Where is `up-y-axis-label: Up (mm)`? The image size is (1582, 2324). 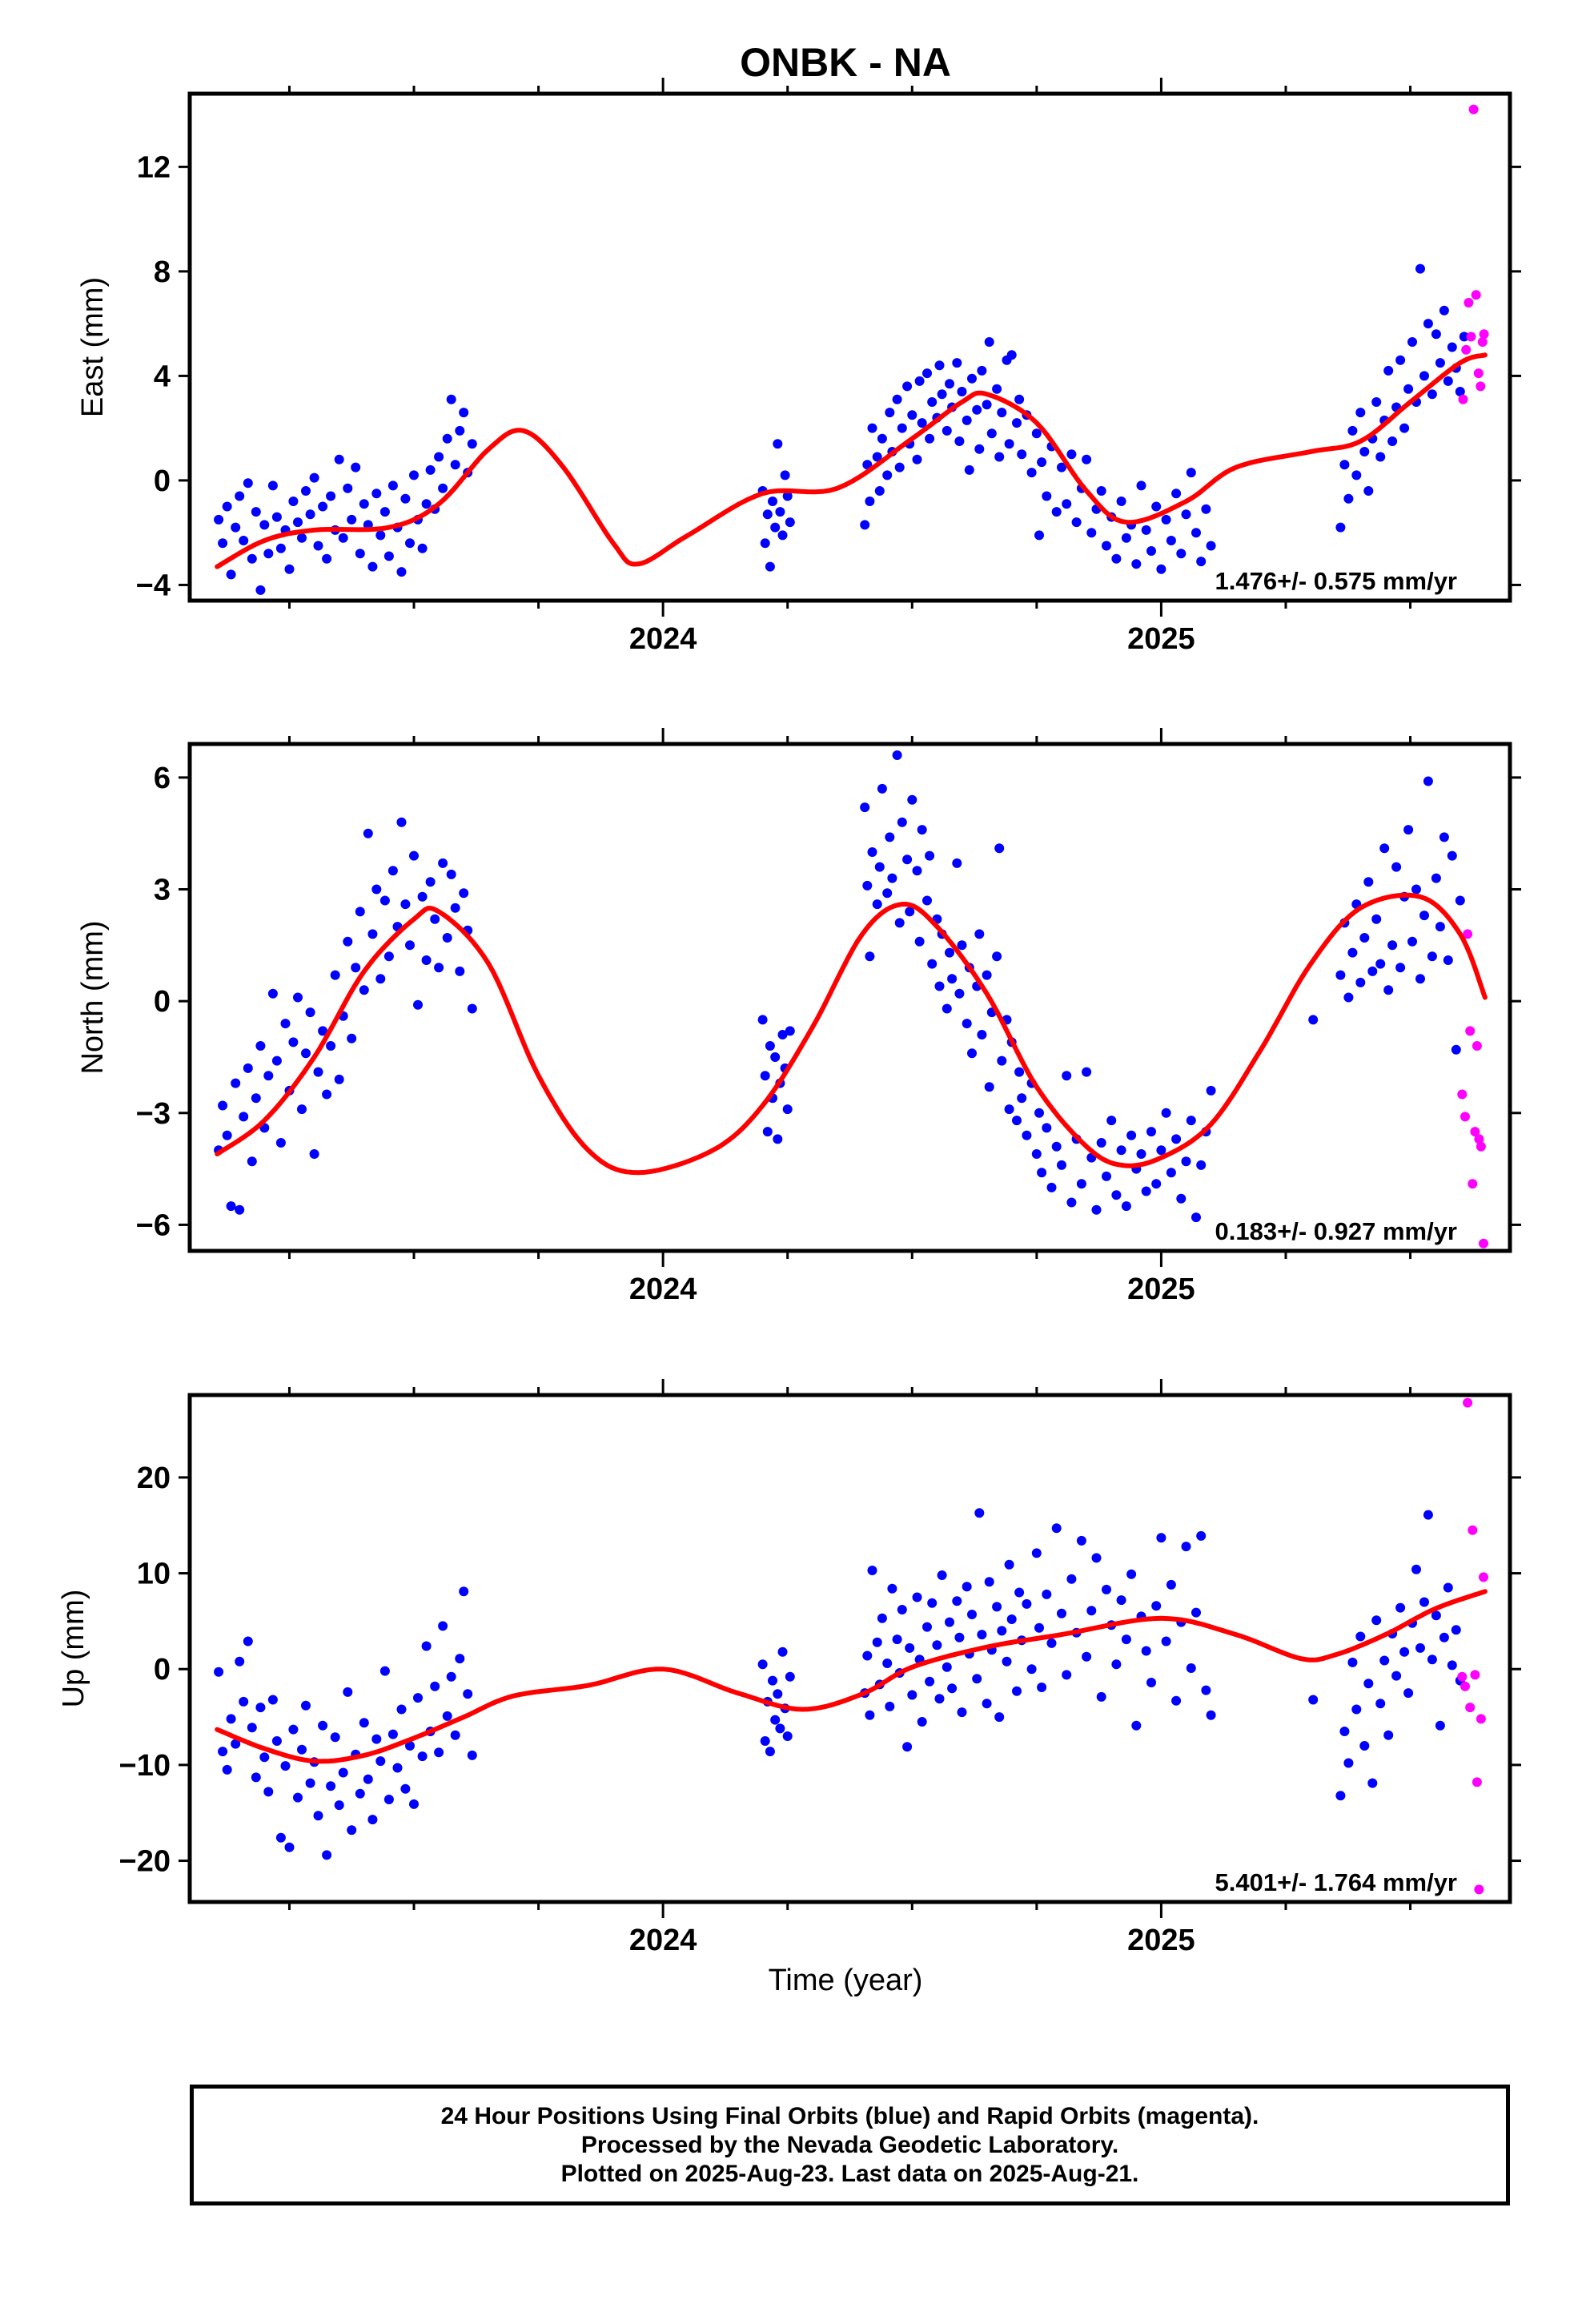 up-y-axis-label: Up (mm) is located at coordinates (74, 1649).